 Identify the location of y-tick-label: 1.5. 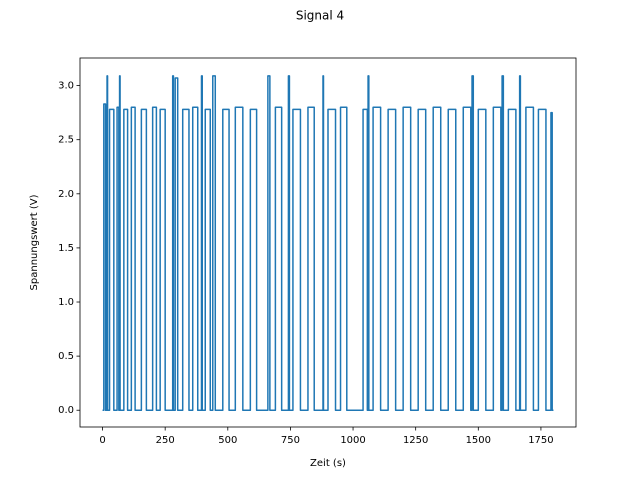
(66, 248).